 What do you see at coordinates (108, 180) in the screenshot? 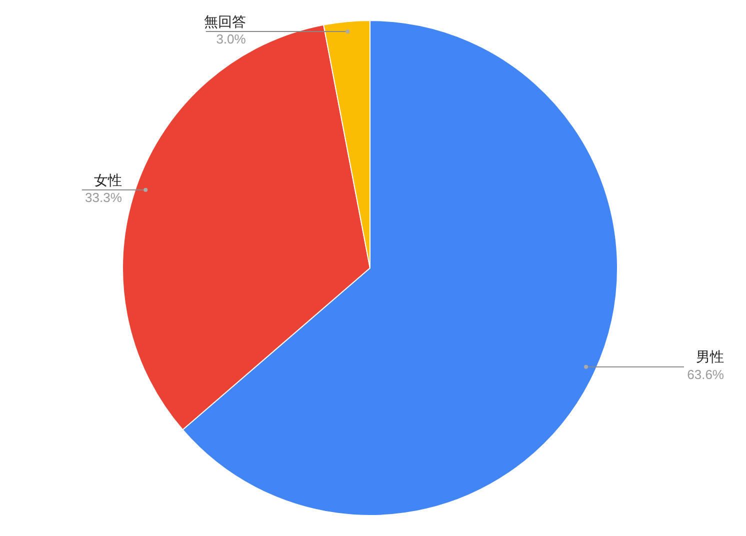
I see `slice-label: 女性` at bounding box center [108, 180].